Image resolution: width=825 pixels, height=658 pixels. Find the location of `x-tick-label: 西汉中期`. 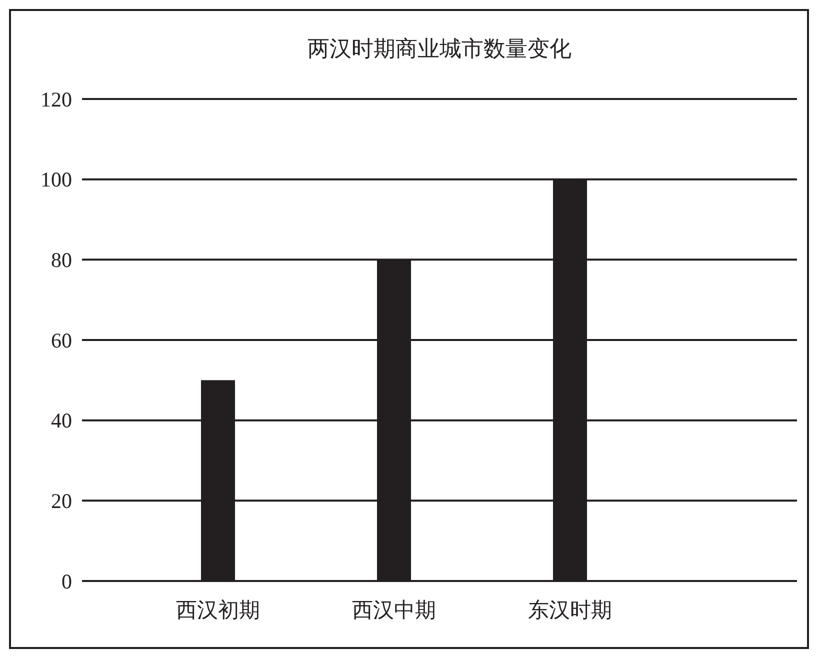

x-tick-label: 西汉中期 is located at coordinates (394, 610).